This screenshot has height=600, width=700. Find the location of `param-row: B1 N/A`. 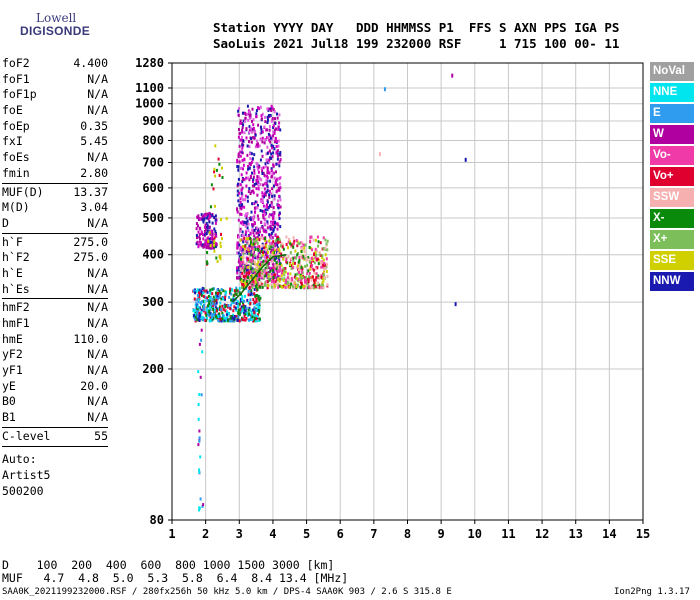

param-row: B1 N/A is located at coordinates (55, 418).